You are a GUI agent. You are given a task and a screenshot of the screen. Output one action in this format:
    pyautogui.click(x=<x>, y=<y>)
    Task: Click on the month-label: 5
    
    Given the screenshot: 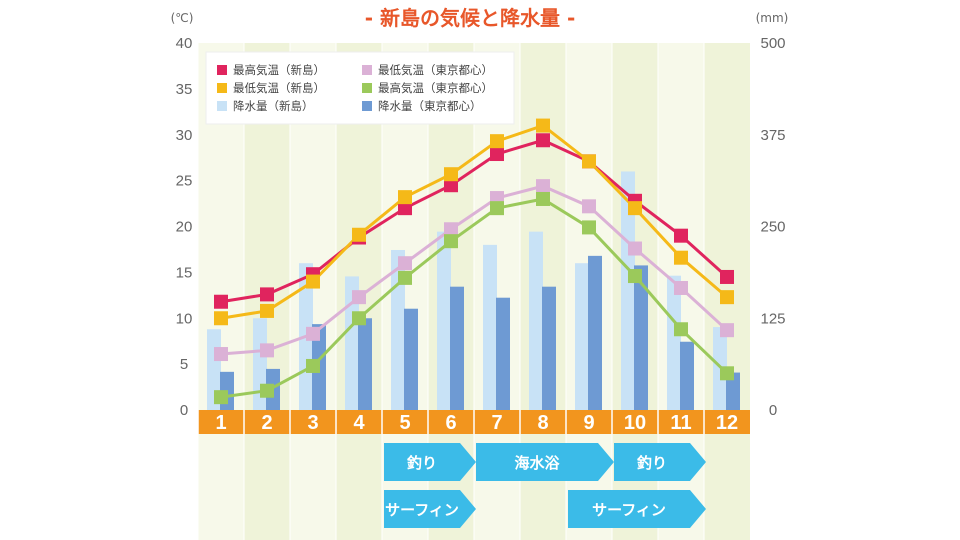 What is the action you would take?
    pyautogui.click(x=404, y=423)
    